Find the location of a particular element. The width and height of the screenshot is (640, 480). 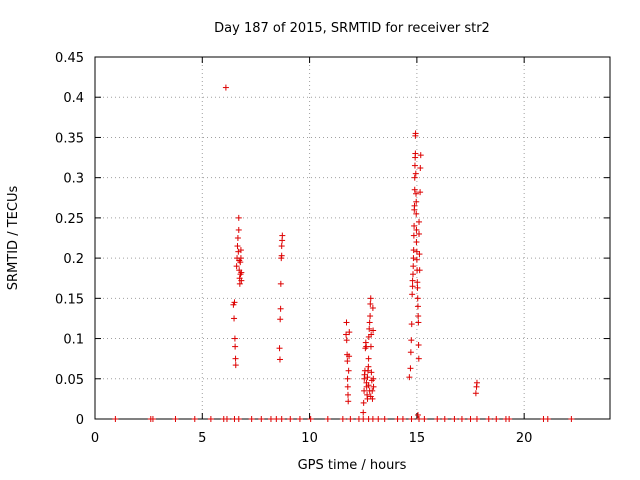

y-tick-label: 0.05 is located at coordinates (69, 380).